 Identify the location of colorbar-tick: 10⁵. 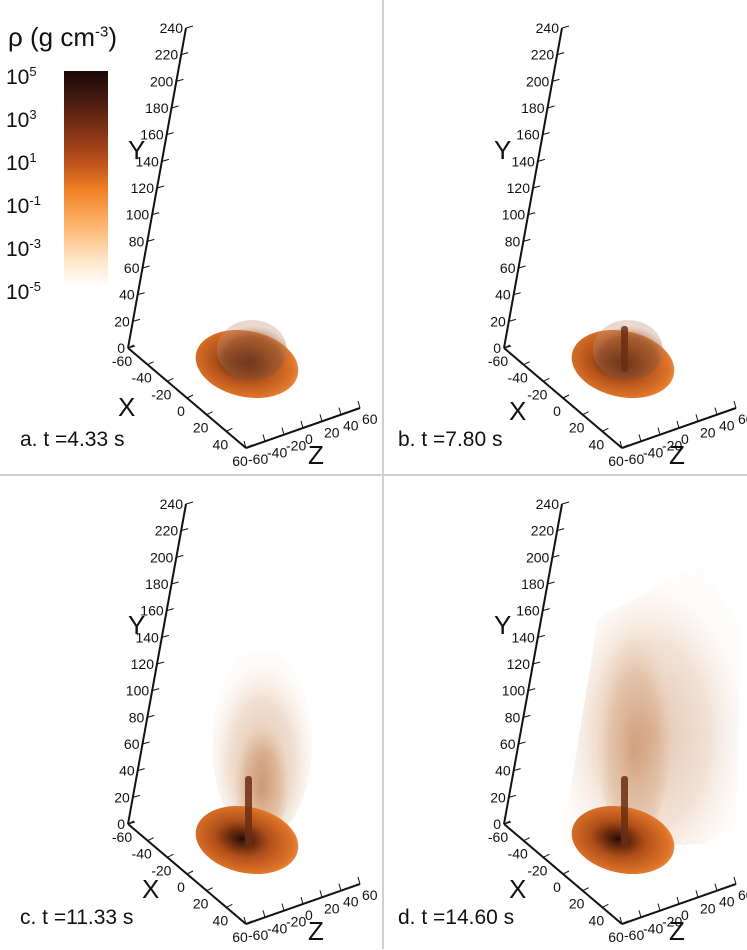
(21, 76).